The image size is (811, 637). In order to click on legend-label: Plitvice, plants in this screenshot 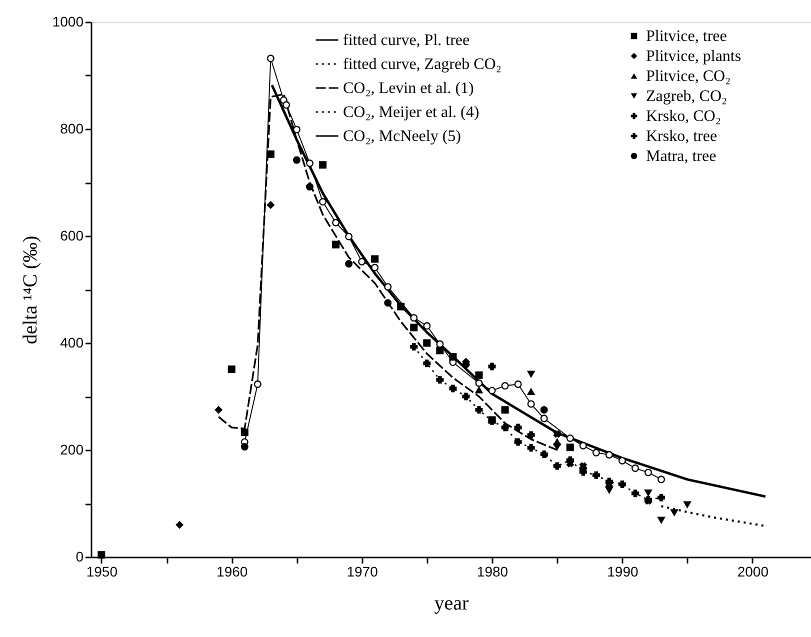, I will do `click(694, 56)`.